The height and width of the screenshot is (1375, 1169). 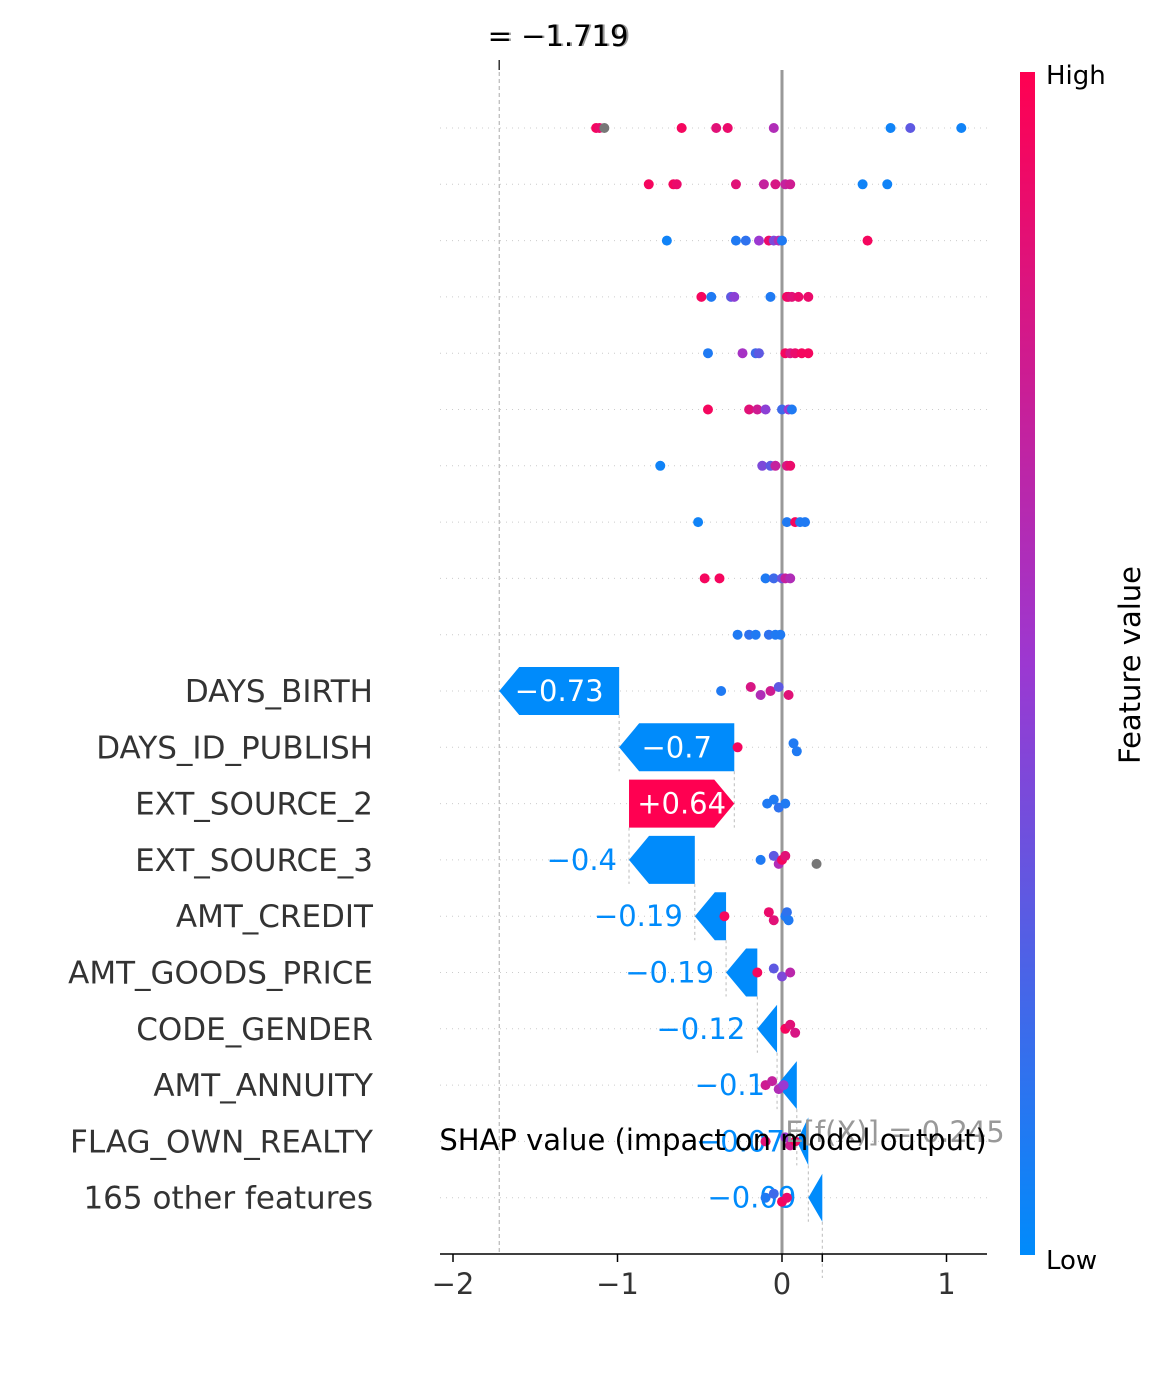 I want to click on base-value-label: E[f(X)] = 0.245, so click(x=894, y=1132).